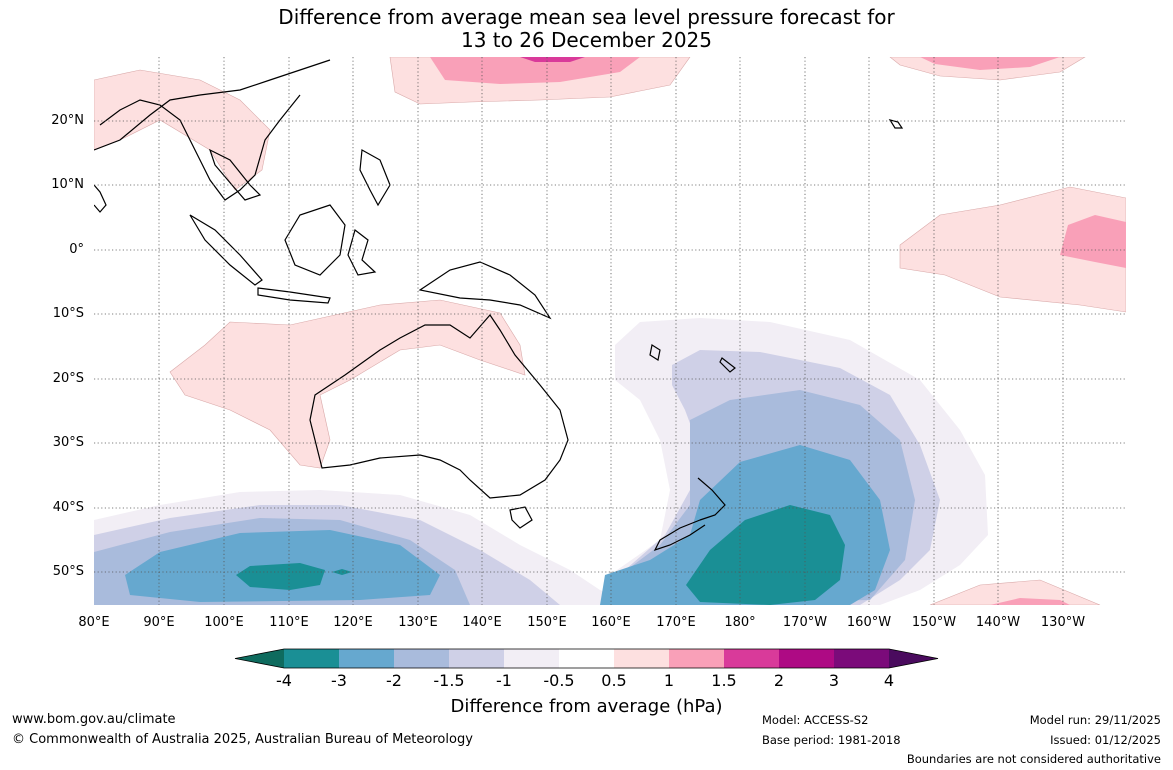 The width and height of the screenshot is (1173, 770). What do you see at coordinates (362, 252) in the screenshot?
I see `coastline-sulawesi` at bounding box center [362, 252].